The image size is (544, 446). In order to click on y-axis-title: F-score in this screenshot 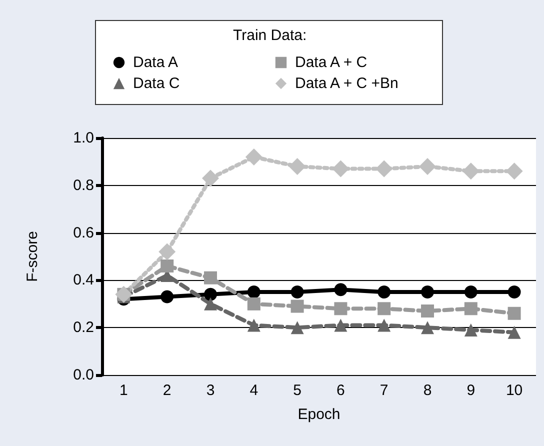, I will do `click(32, 256)`.